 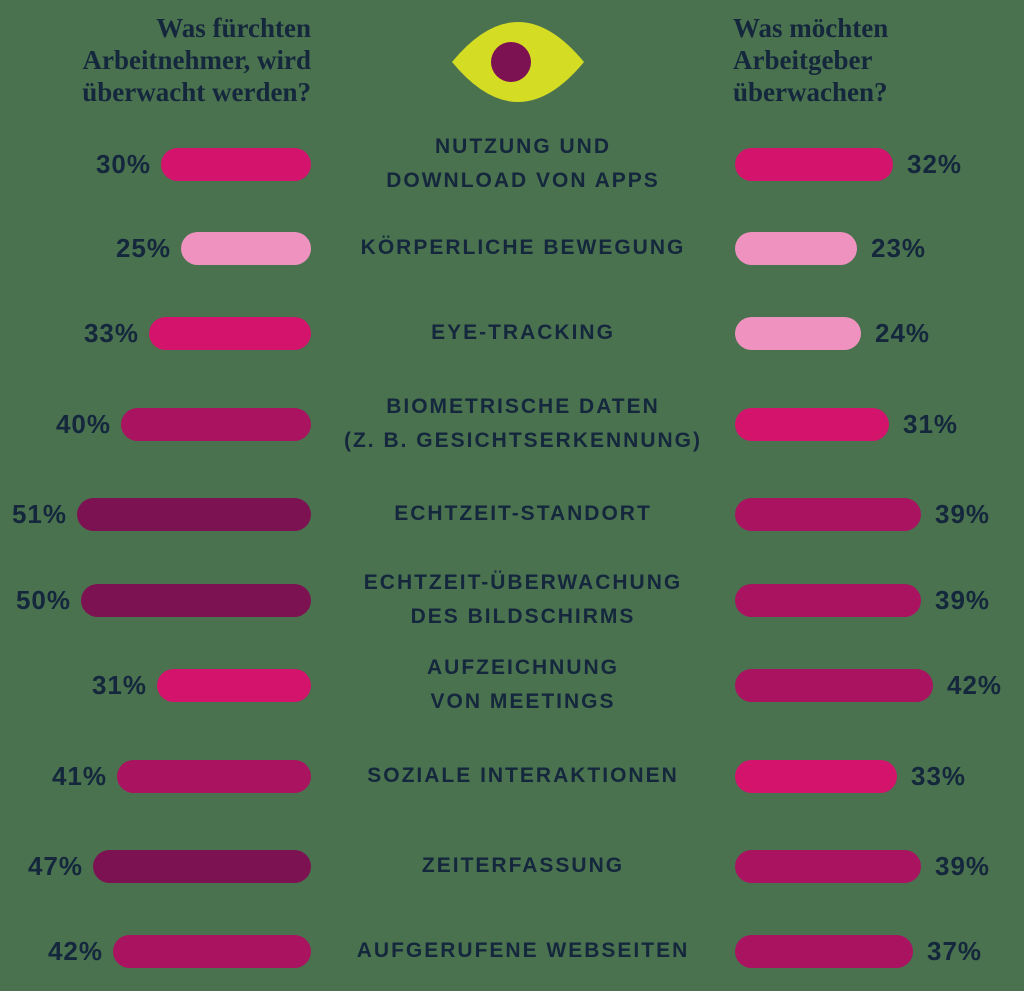 I want to click on fear-value-label: 31%, so click(x=119, y=684).